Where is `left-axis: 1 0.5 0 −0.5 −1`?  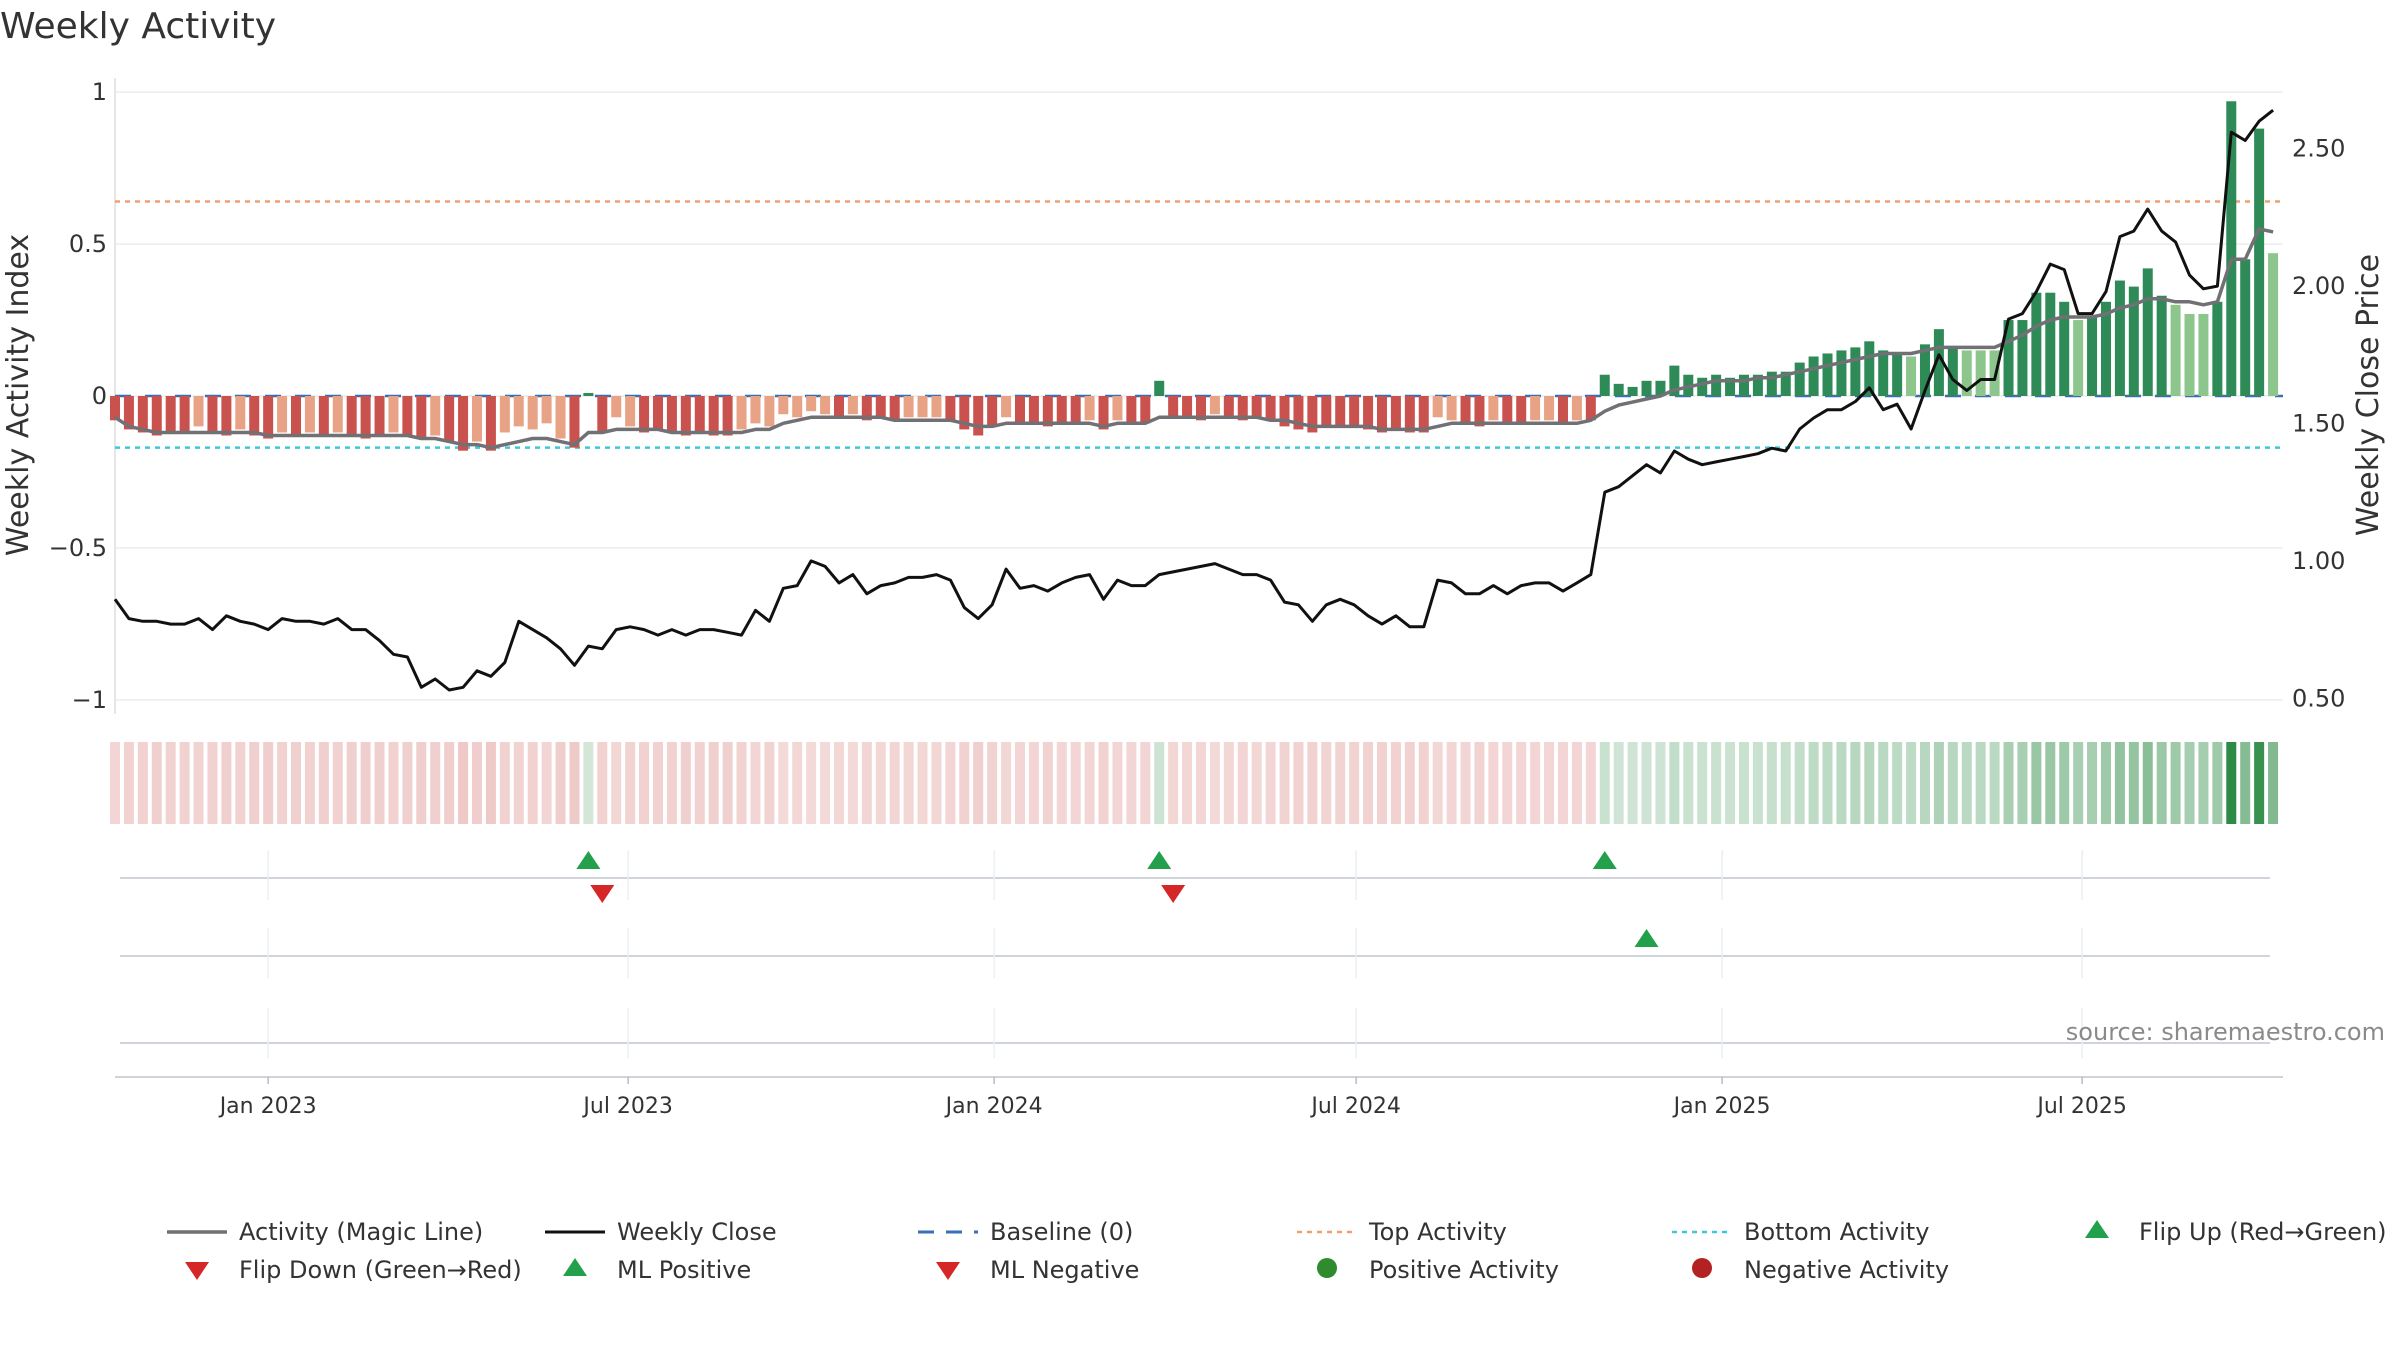 left-axis: 1 0.5 0 −0.5 −1 is located at coordinates (78, 396).